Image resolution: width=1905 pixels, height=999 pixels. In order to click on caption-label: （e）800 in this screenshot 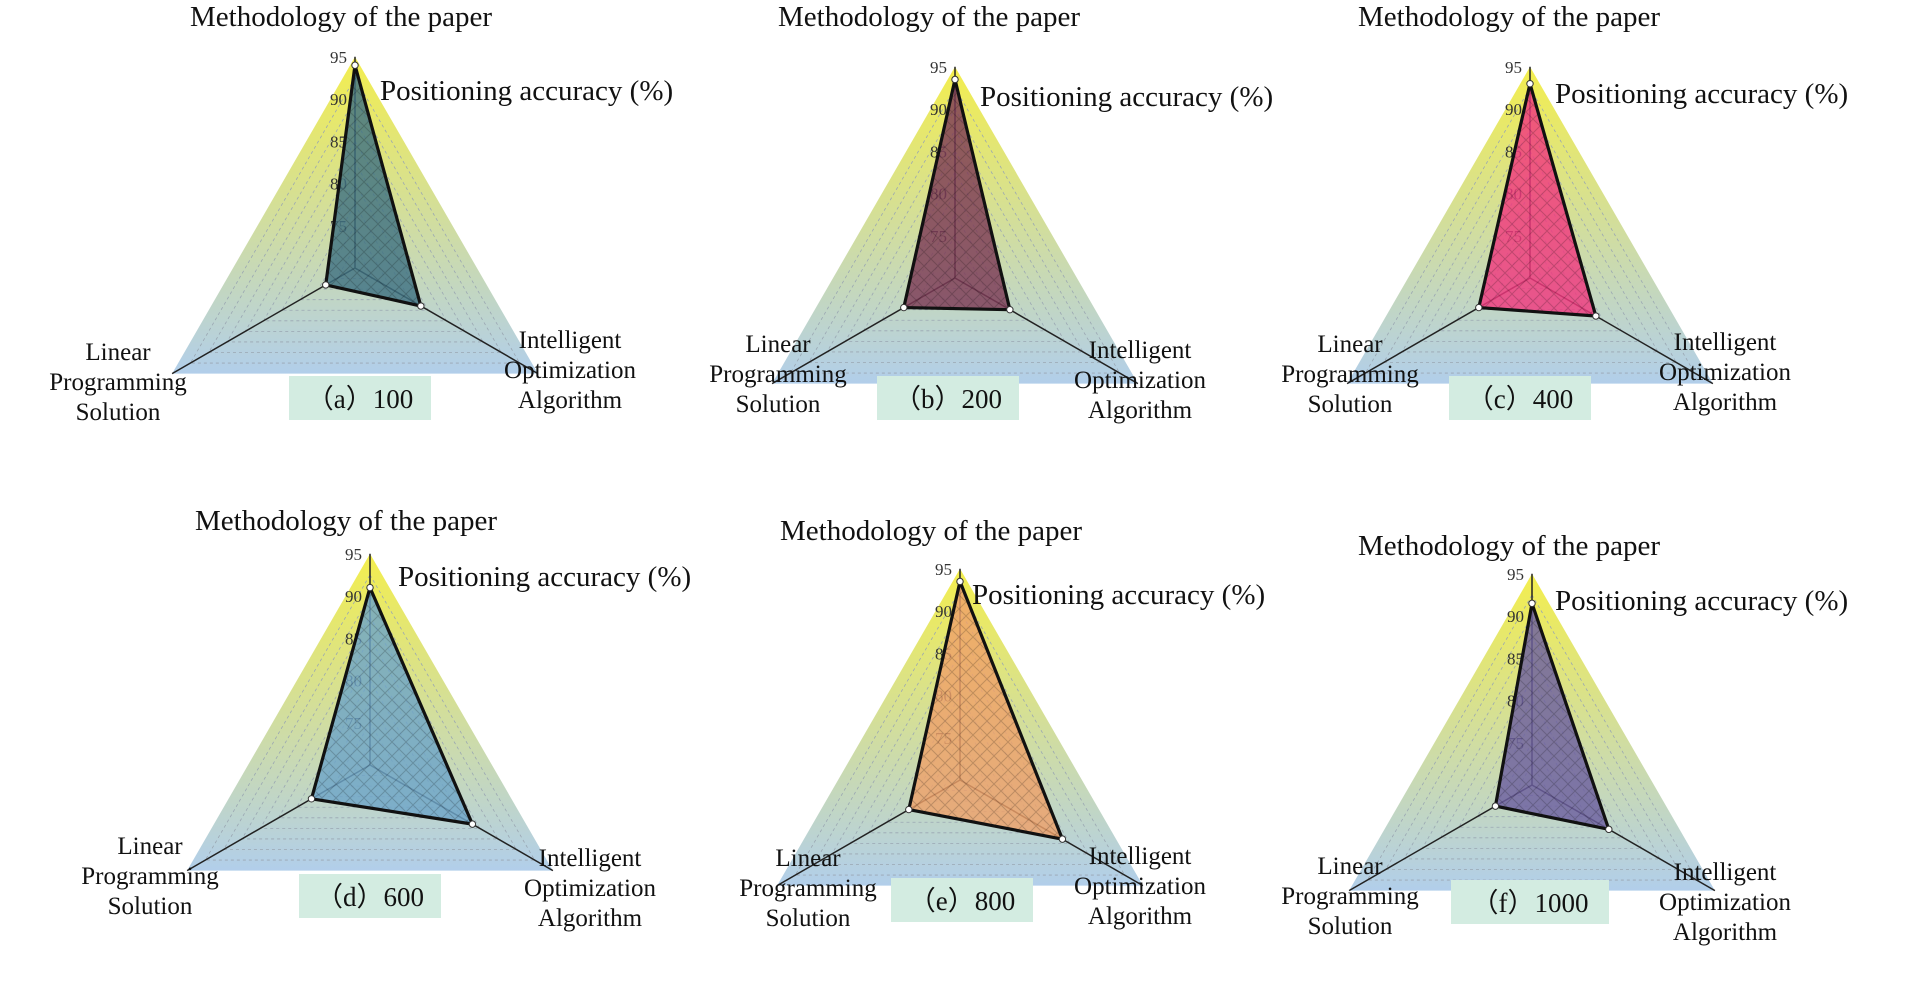, I will do `click(962, 901)`.